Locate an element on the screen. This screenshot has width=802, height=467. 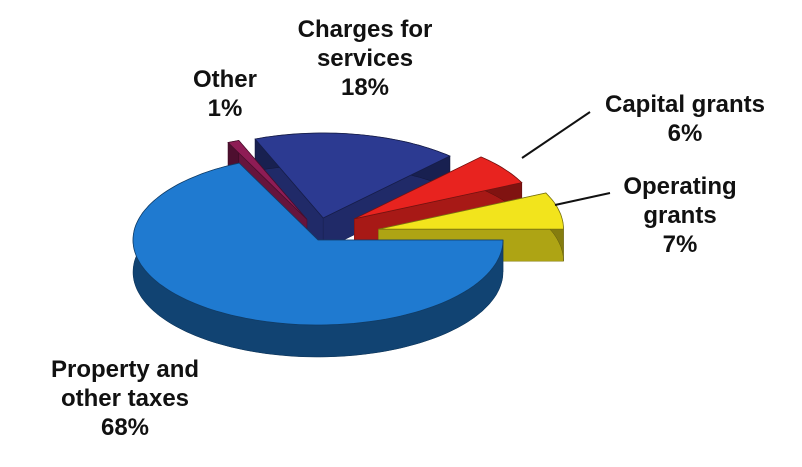
slice-label: Capital grants is located at coordinates (685, 104).